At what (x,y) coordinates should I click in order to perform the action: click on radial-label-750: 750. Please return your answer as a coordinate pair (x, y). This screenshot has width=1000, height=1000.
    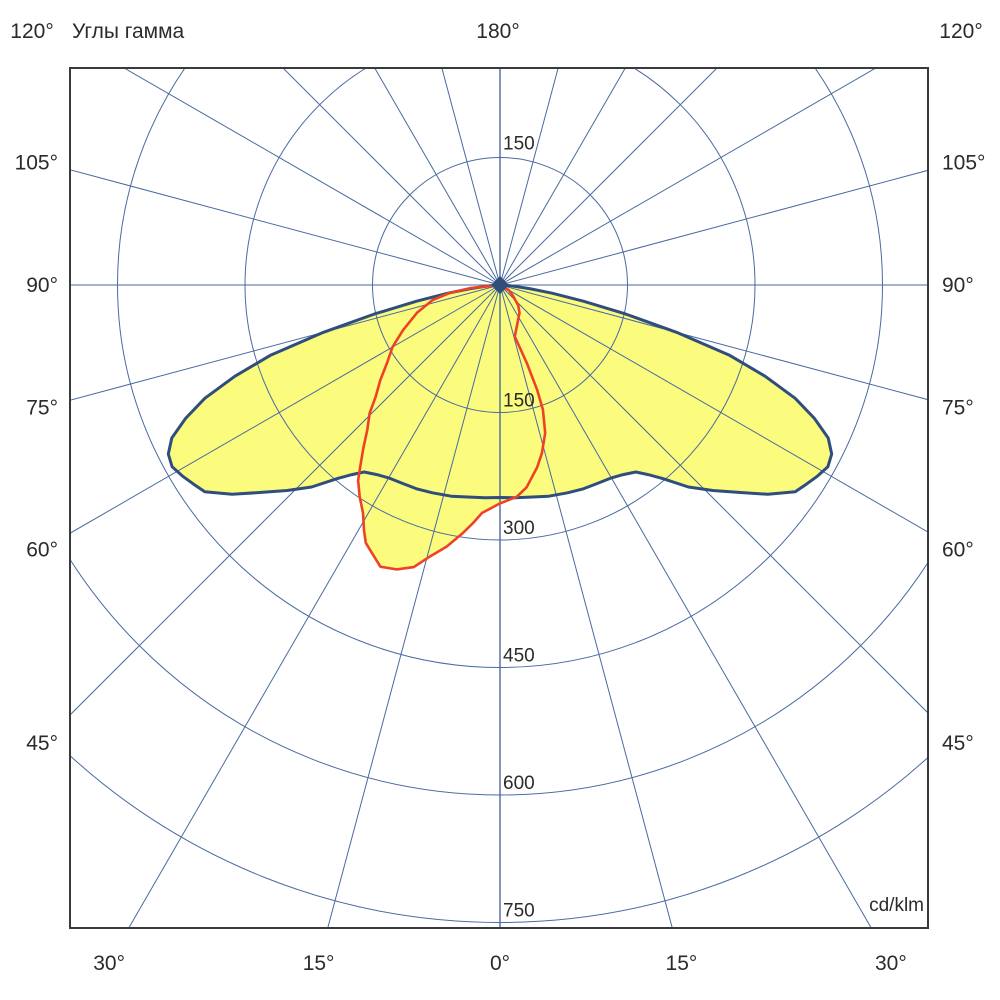
    Looking at the image, I should click on (519, 911).